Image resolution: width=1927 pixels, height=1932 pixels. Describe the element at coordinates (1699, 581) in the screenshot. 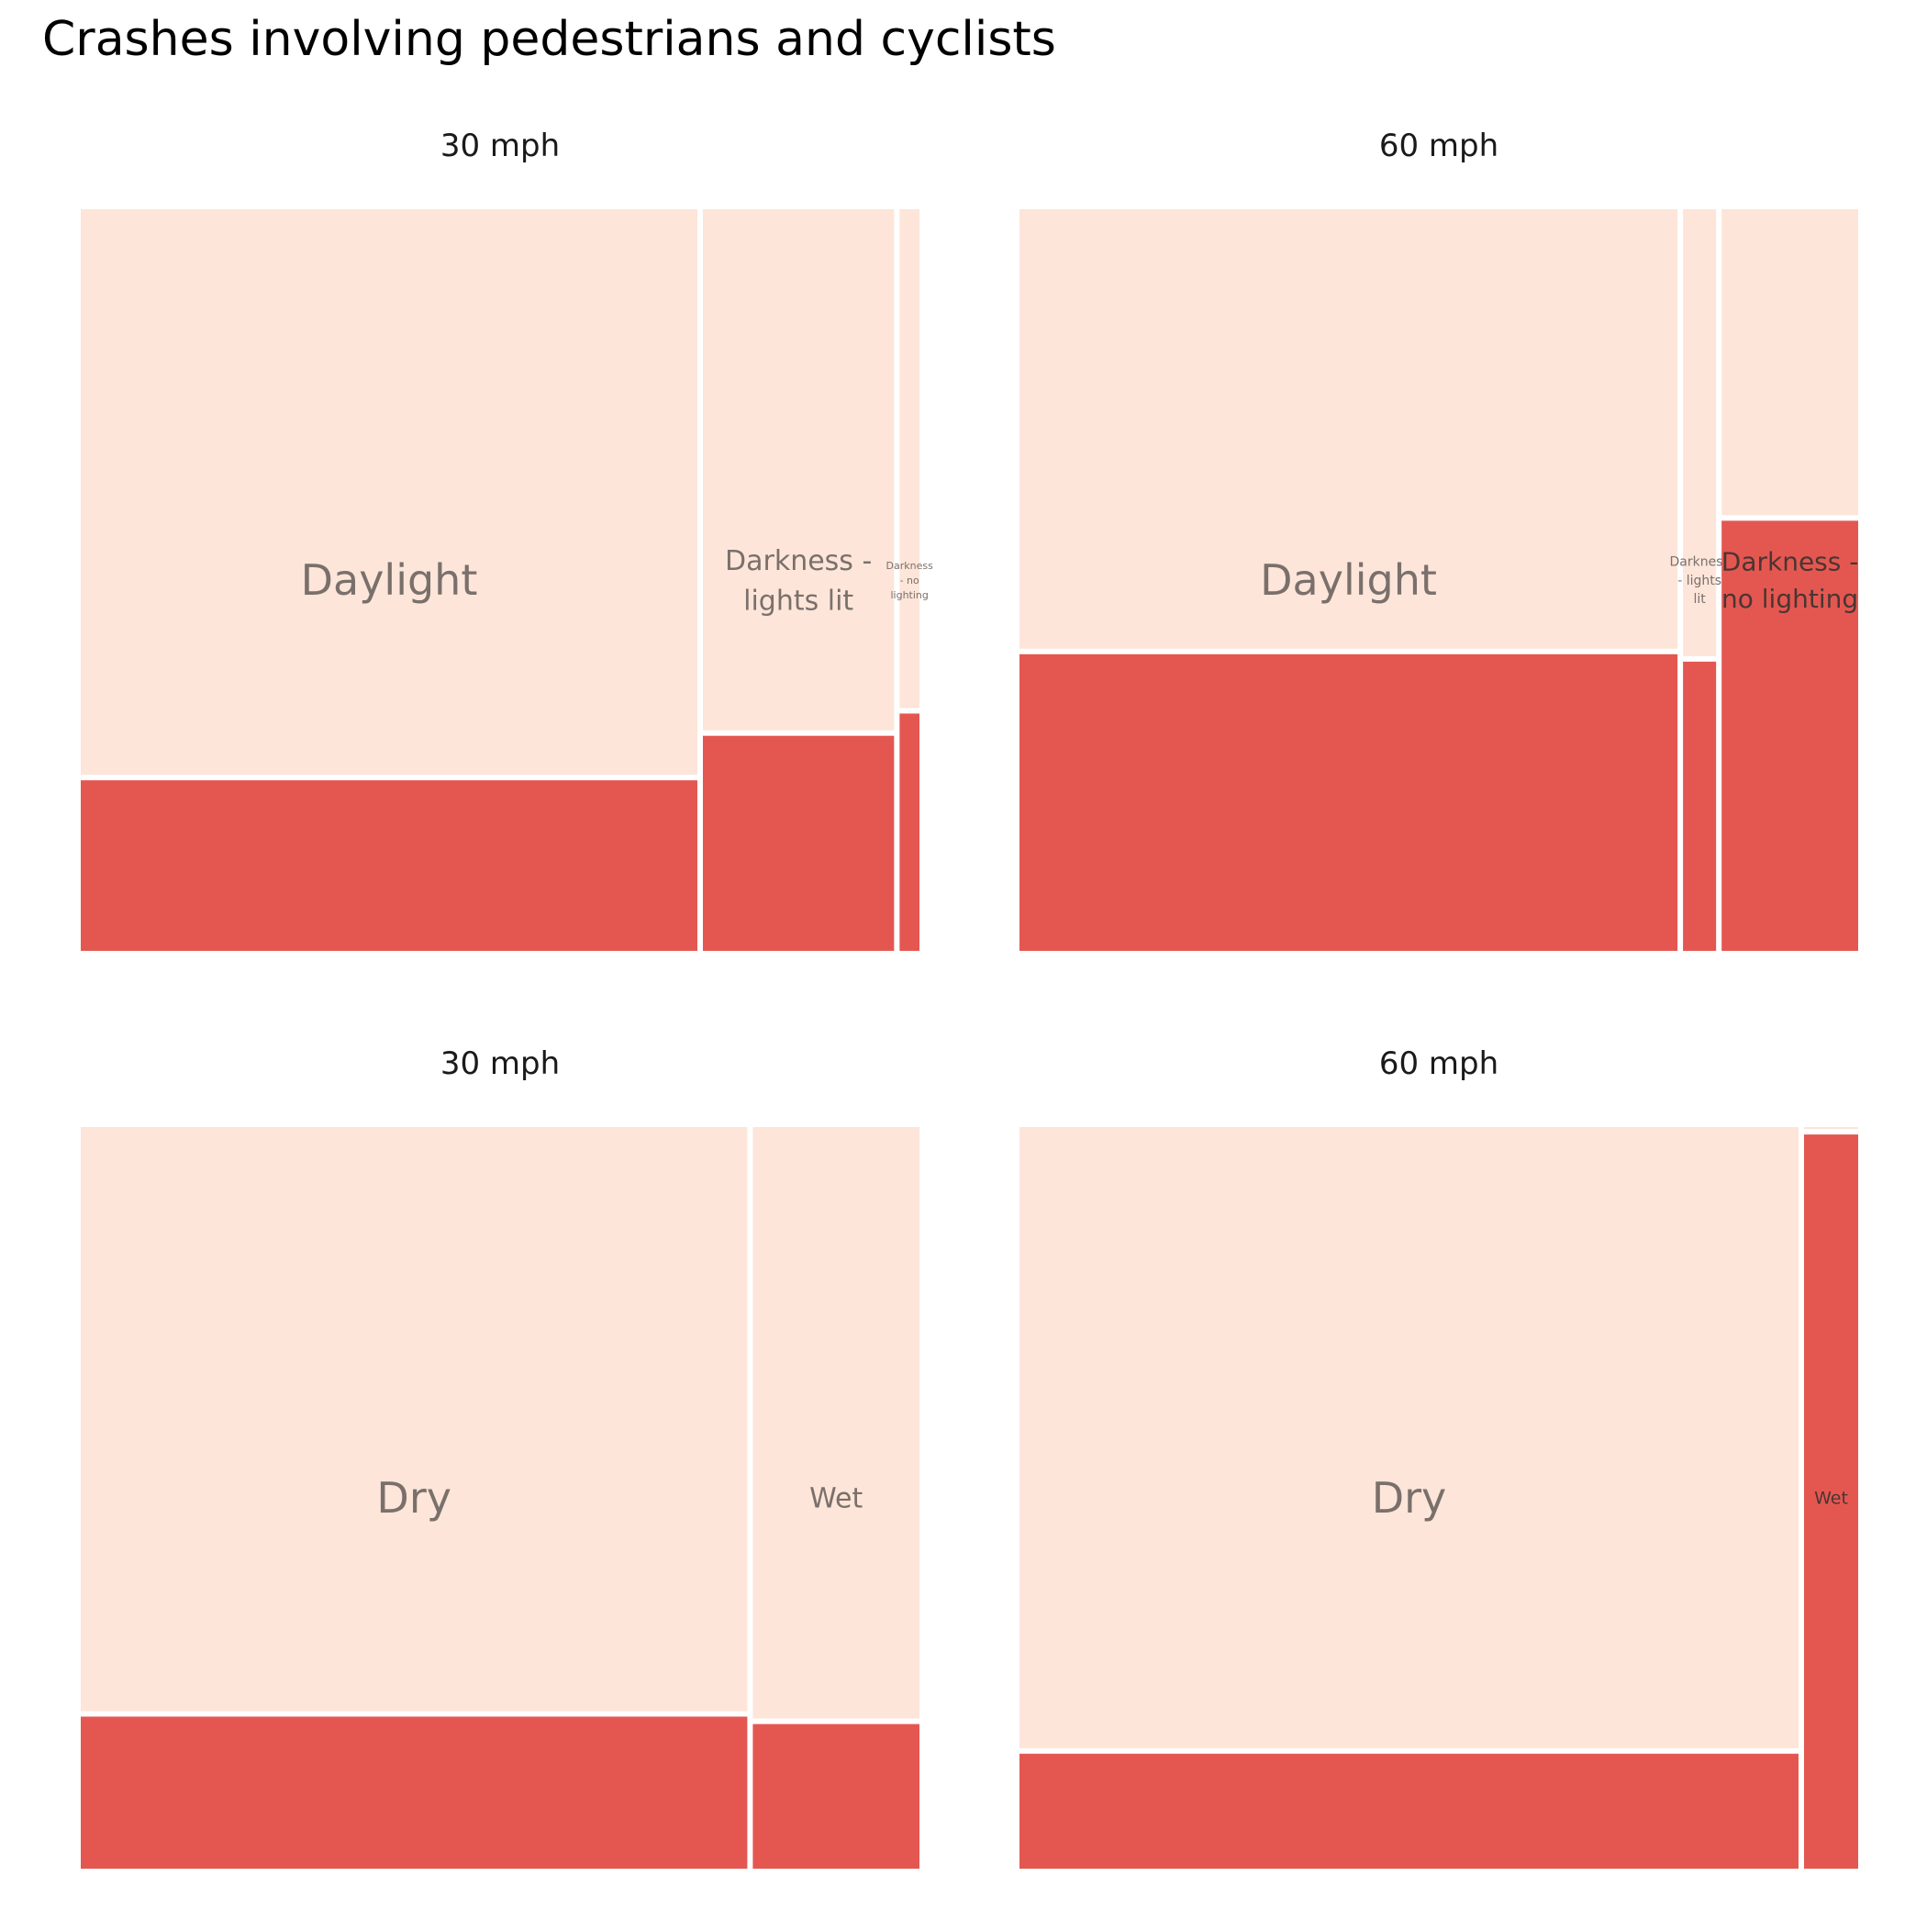

I see `mosaic-cell-label: Darkness - lights lit` at that location.